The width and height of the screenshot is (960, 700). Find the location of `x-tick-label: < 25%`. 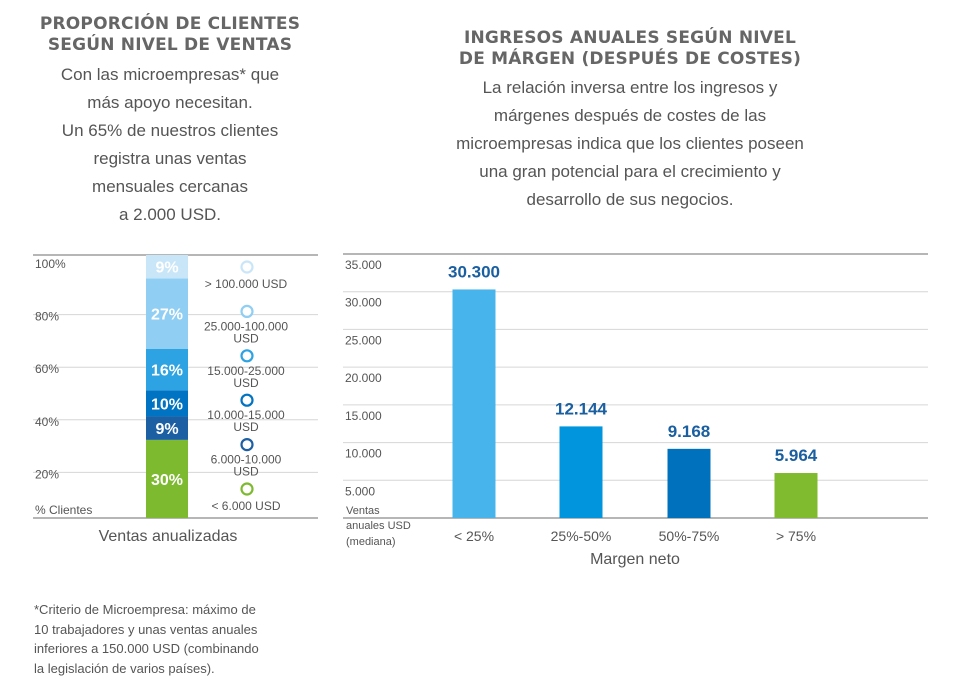

x-tick-label: < 25% is located at coordinates (474, 536).